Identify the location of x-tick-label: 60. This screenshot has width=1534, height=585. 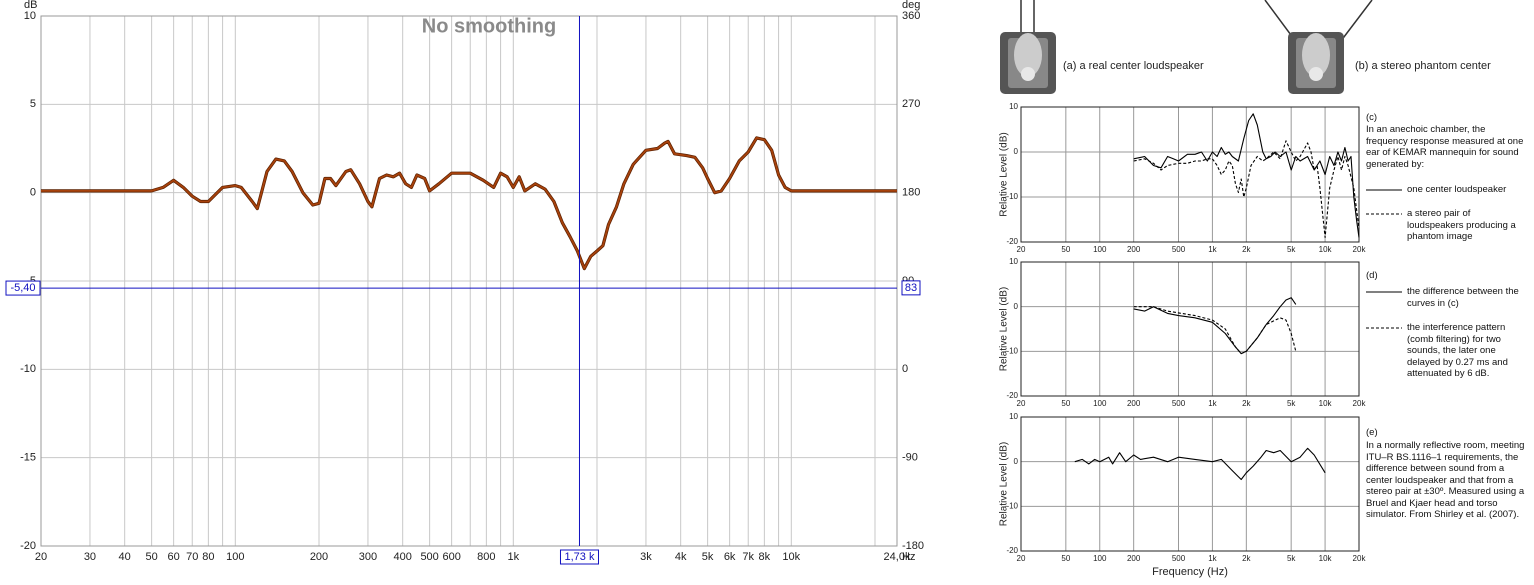
(174, 557).